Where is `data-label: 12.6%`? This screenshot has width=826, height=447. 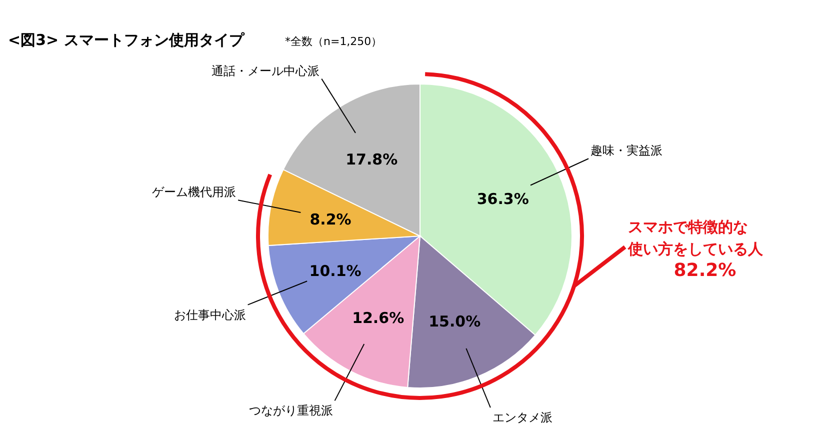
data-label: 12.6% is located at coordinates (378, 318).